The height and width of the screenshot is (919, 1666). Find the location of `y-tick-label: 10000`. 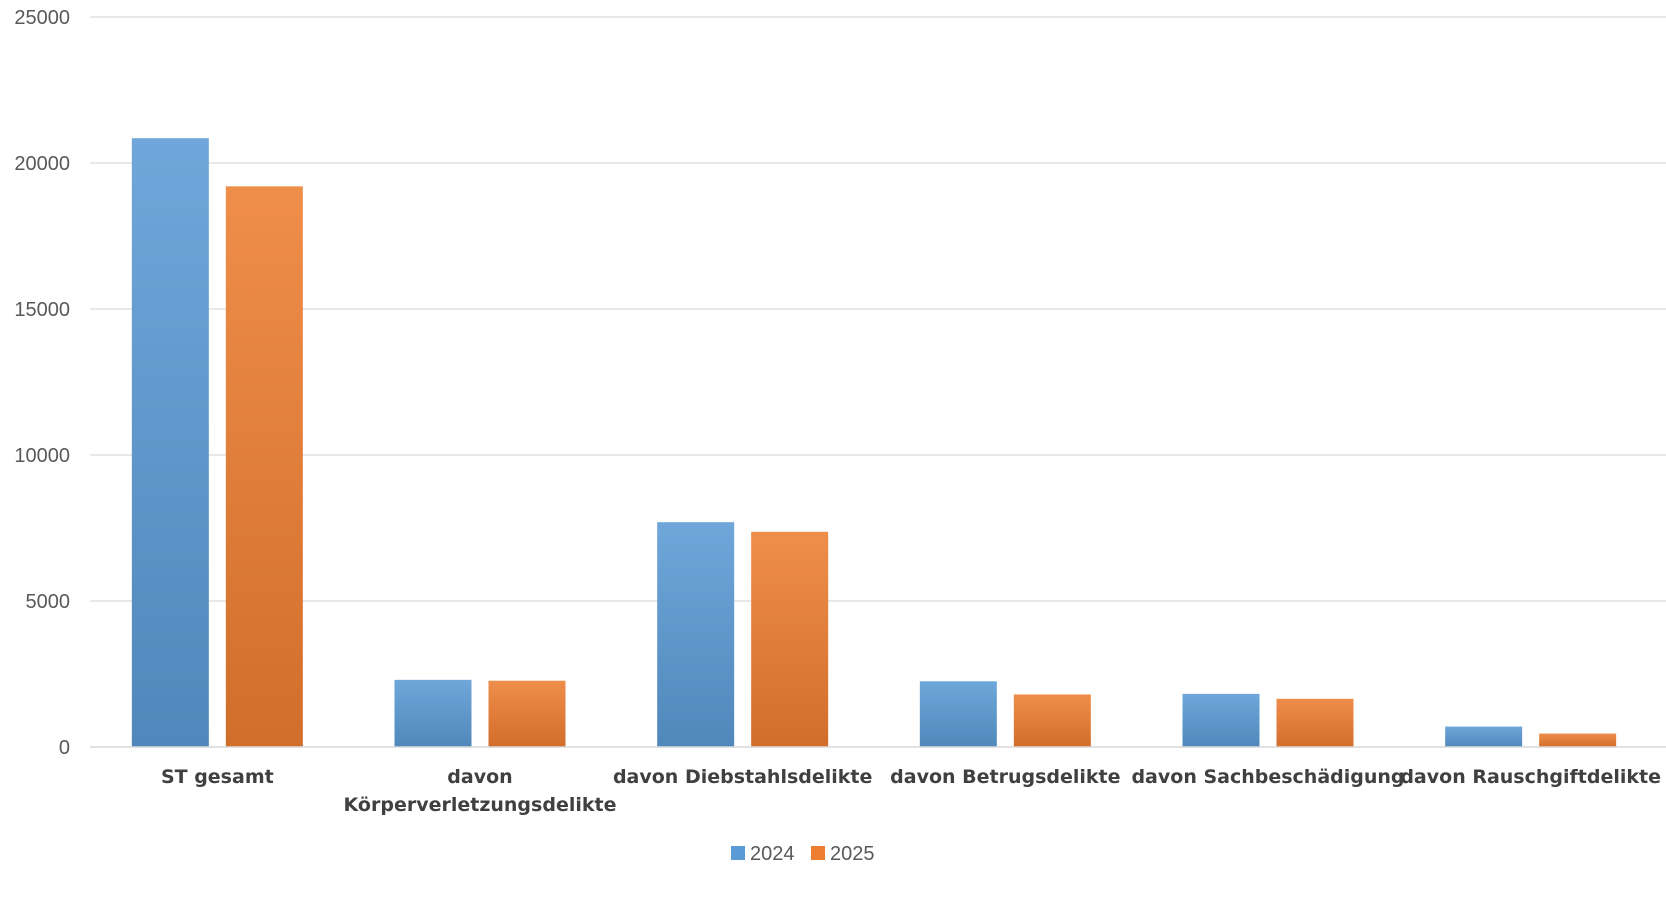

y-tick-label: 10000 is located at coordinates (42, 456).